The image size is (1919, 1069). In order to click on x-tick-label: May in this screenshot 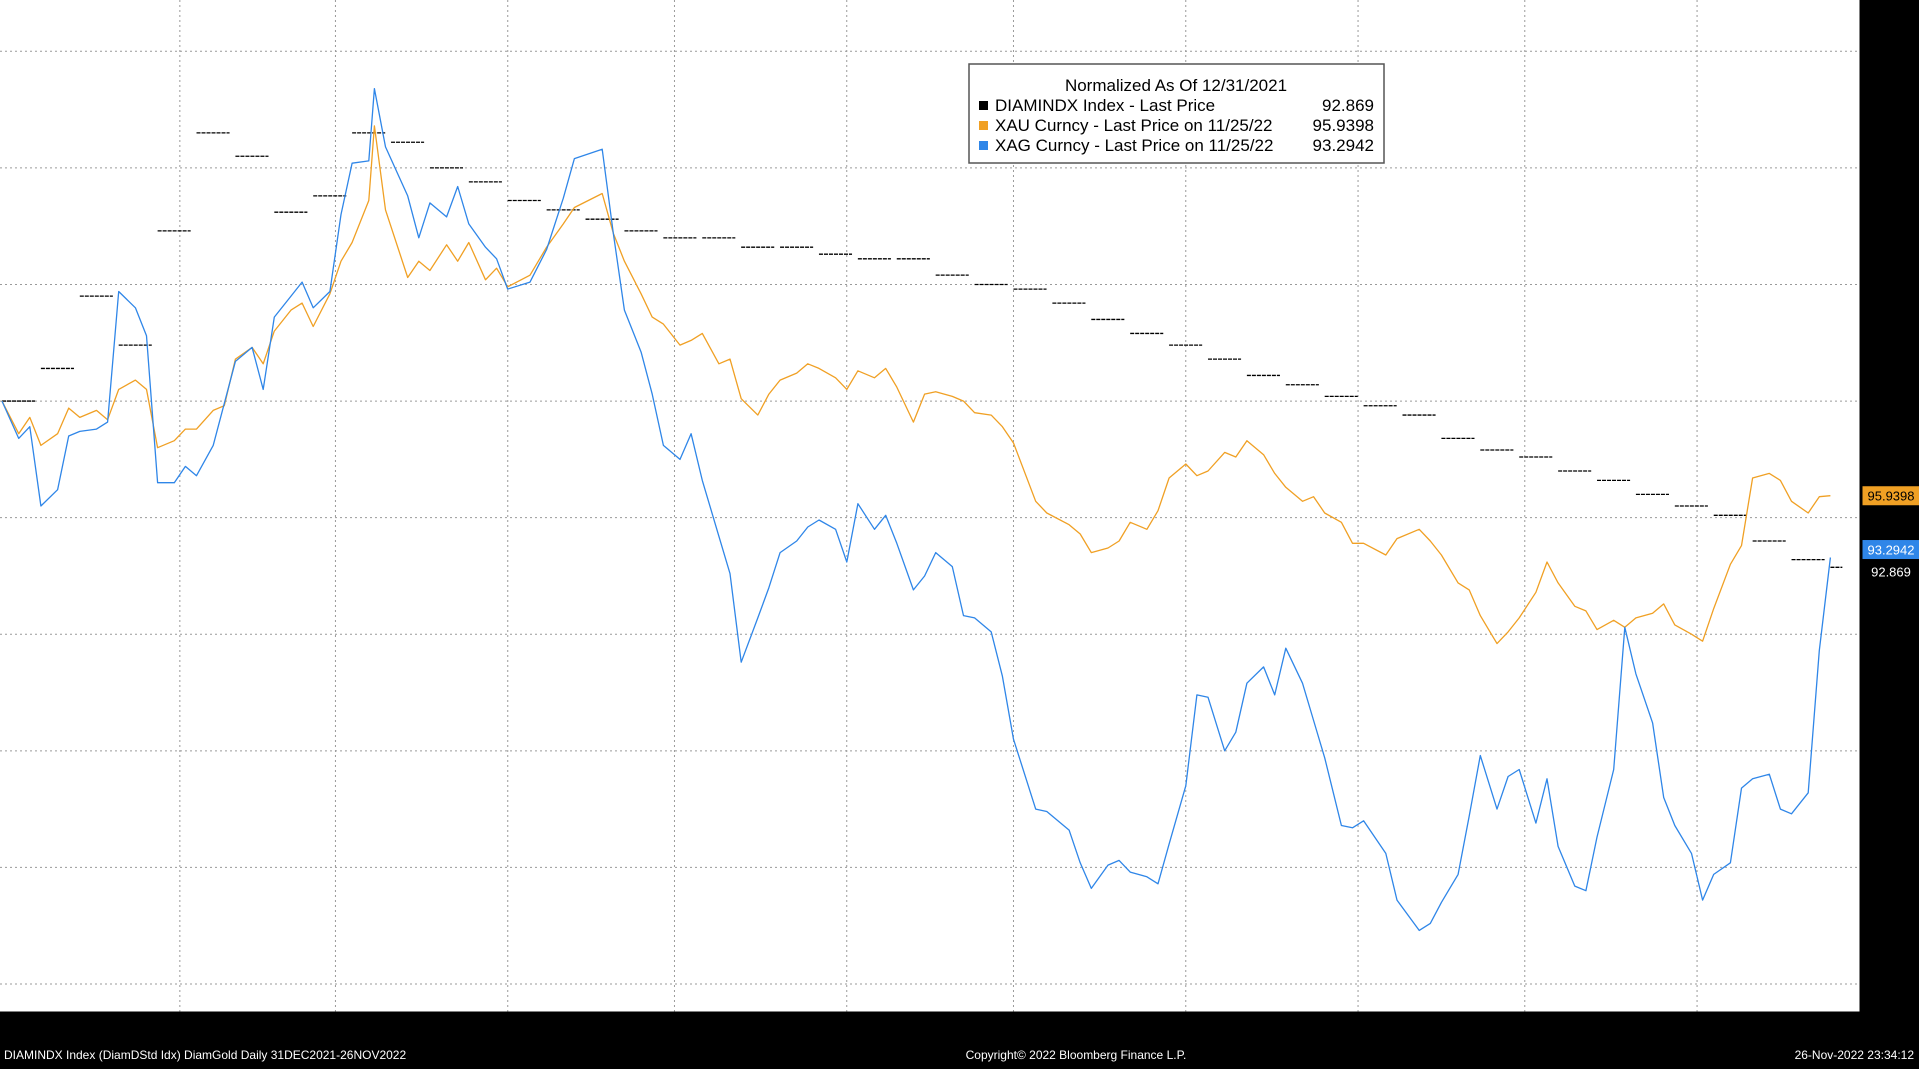, I will do `click(760, 1023)`.